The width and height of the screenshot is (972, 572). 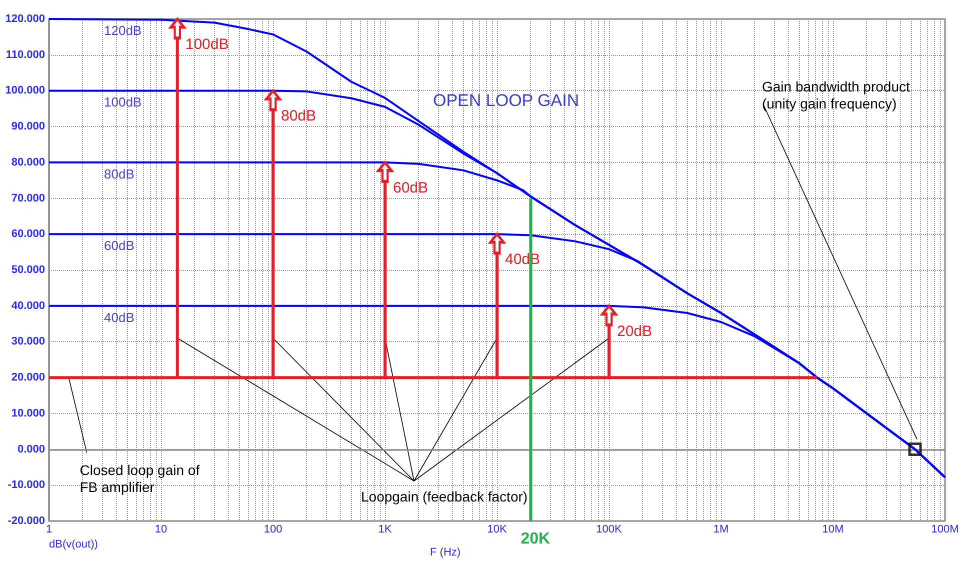 What do you see at coordinates (410, 187) in the screenshot?
I see `annotation: 60dB` at bounding box center [410, 187].